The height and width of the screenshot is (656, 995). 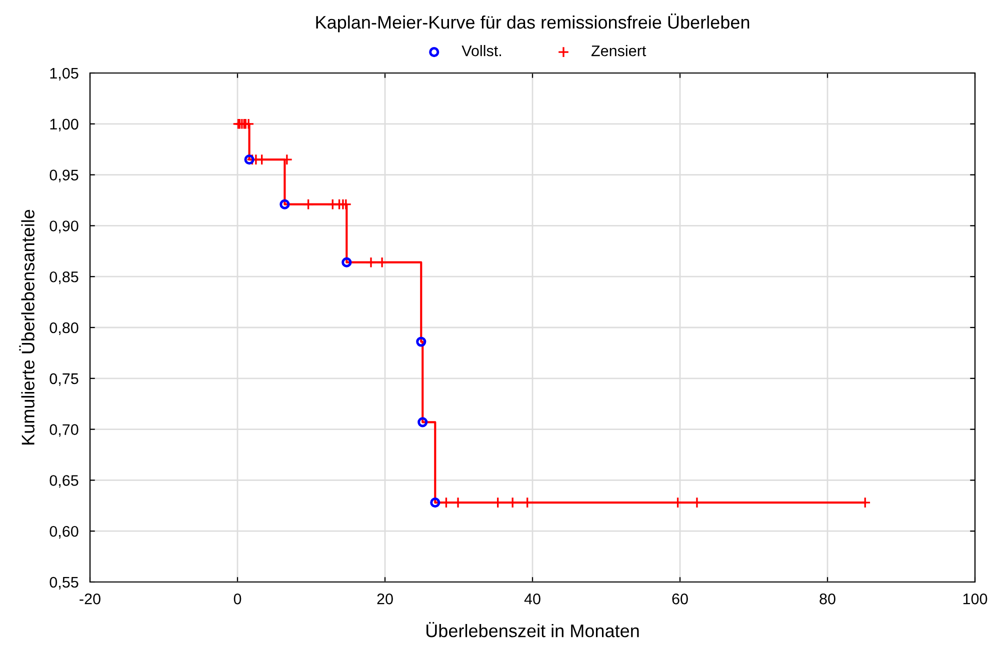 What do you see at coordinates (828, 599) in the screenshot?
I see `x-tick-label: 80` at bounding box center [828, 599].